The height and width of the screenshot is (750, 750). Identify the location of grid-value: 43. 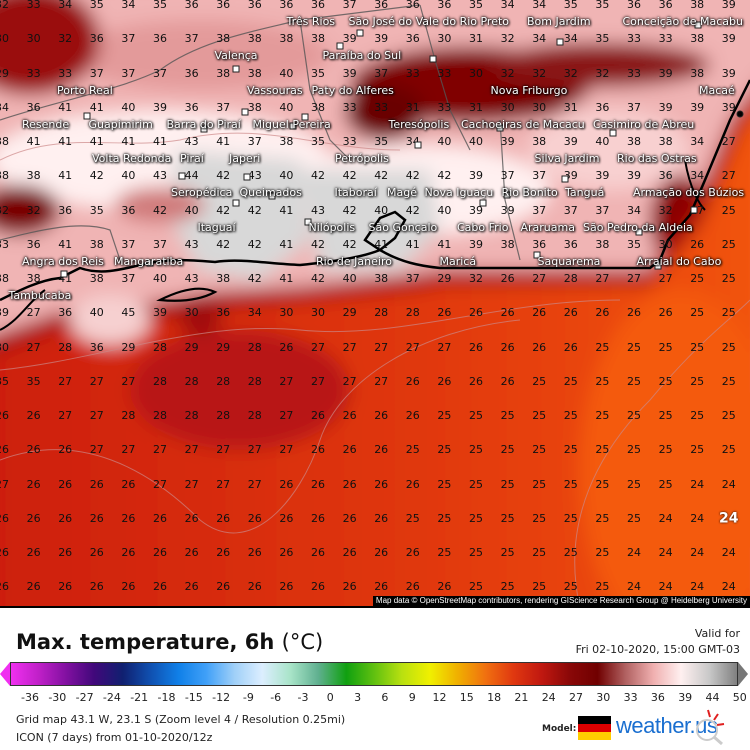
(254, 176).